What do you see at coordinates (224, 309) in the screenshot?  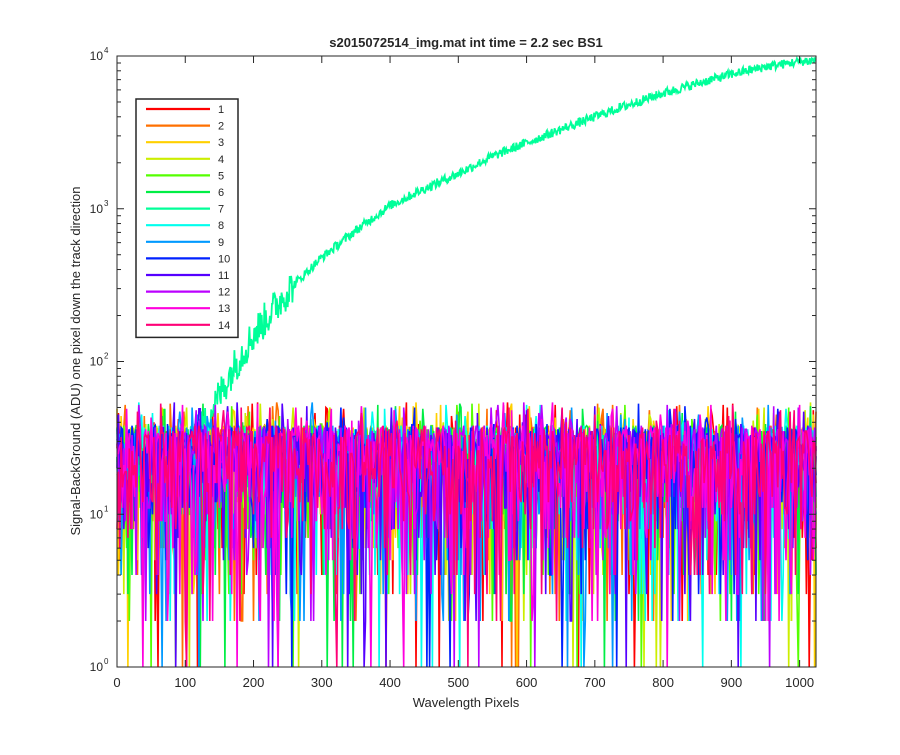 I see `legend-label-13: 13` at bounding box center [224, 309].